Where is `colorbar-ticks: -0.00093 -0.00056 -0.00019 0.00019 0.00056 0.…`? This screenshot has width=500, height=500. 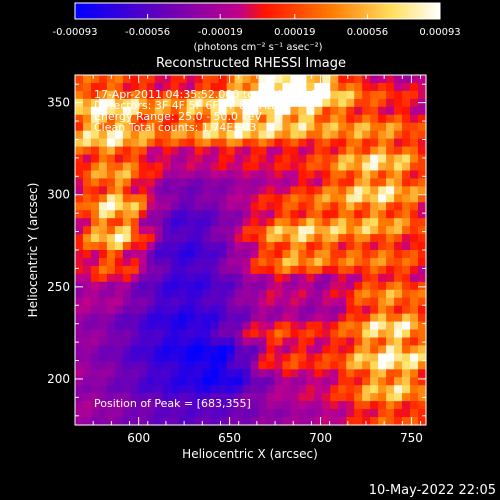 colorbar-ticks: -0.00093 -0.00056 -0.00019 0.00019 0.00056 0.… is located at coordinates (257, 26).